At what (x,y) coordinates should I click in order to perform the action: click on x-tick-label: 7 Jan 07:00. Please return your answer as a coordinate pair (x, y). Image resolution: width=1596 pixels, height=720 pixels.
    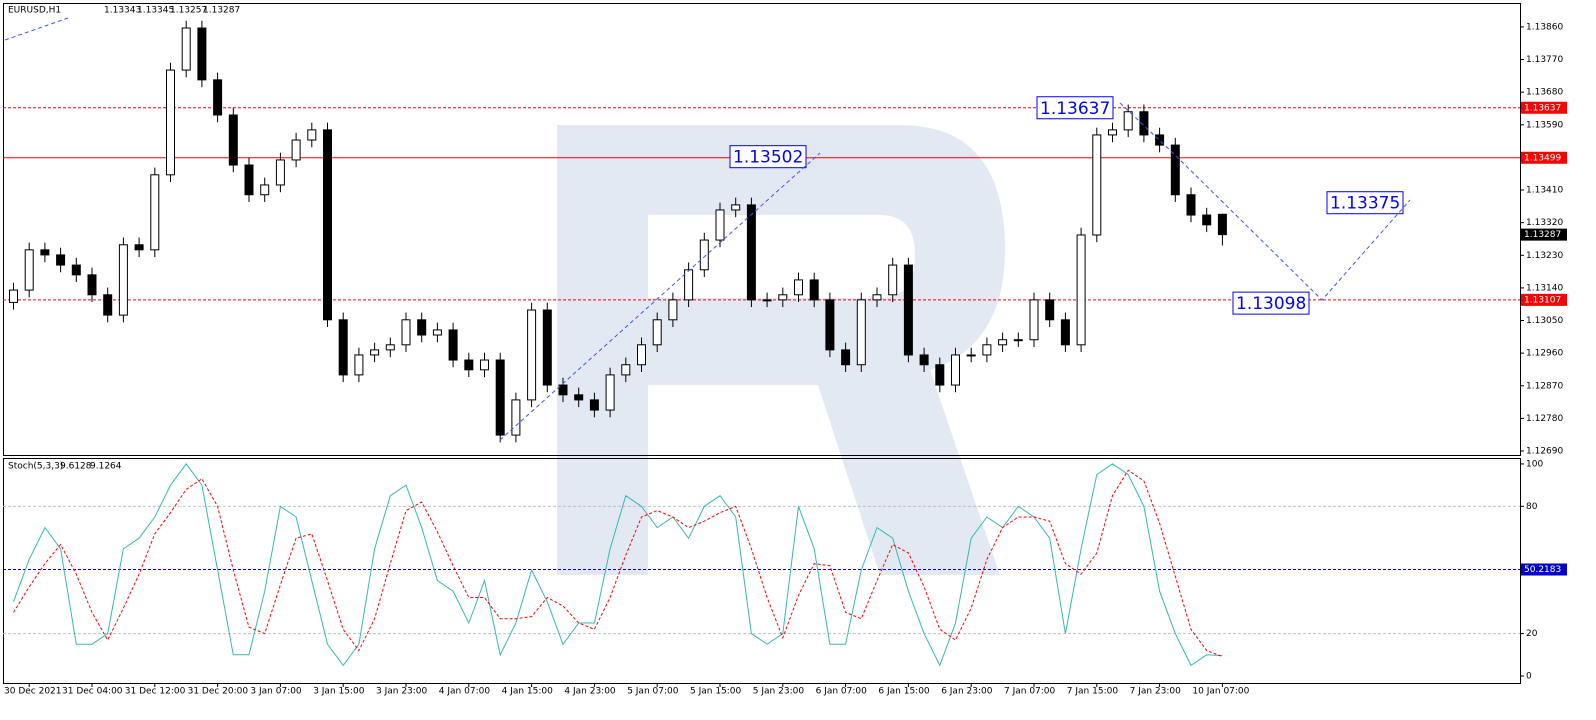
    Looking at the image, I should click on (1030, 692).